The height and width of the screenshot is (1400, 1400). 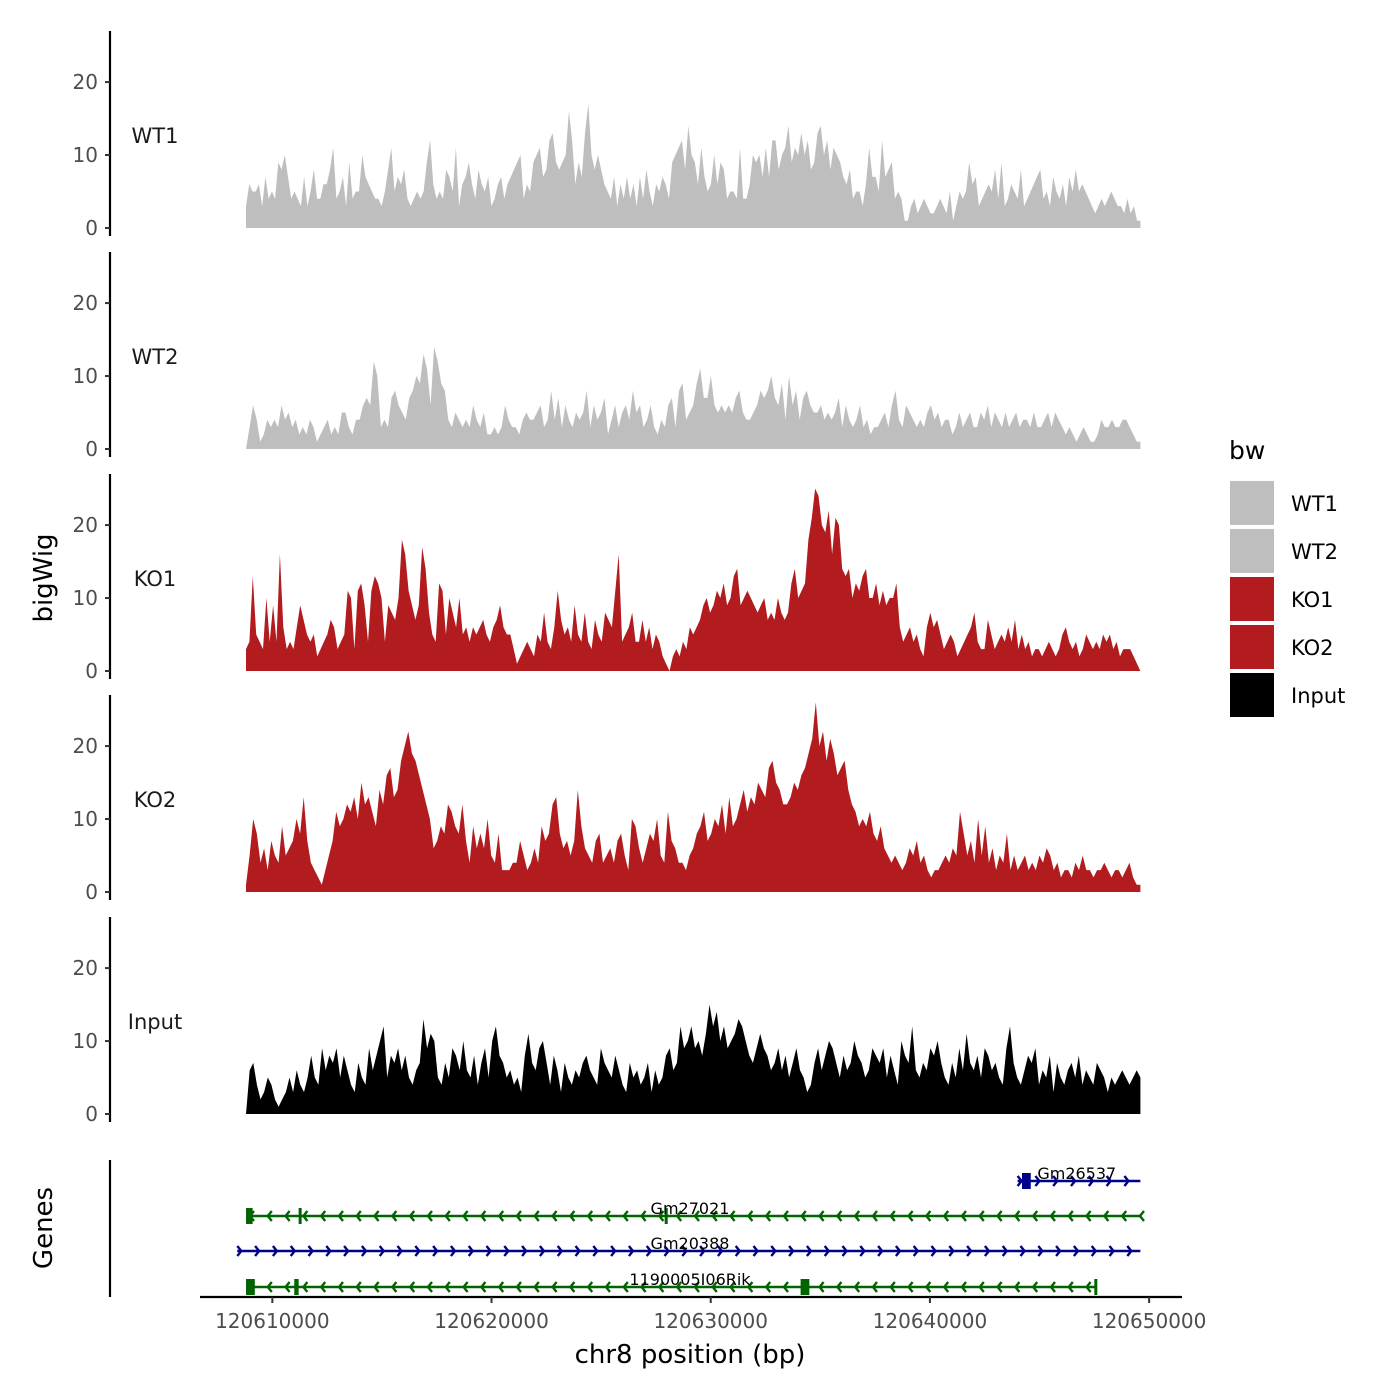 What do you see at coordinates (1318, 696) in the screenshot?
I see `legend-label: Input` at bounding box center [1318, 696].